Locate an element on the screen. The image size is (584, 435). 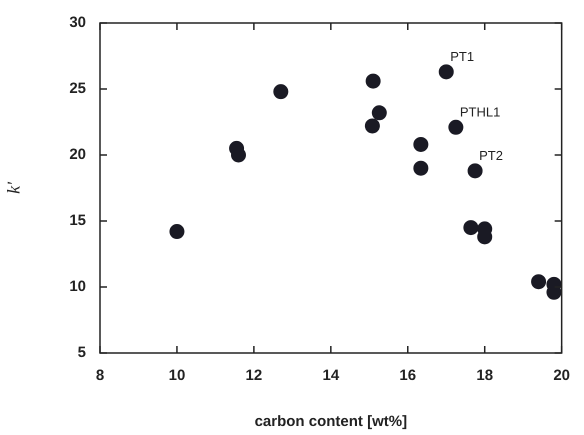
y-tick-label: 25 is located at coordinates (77, 89).